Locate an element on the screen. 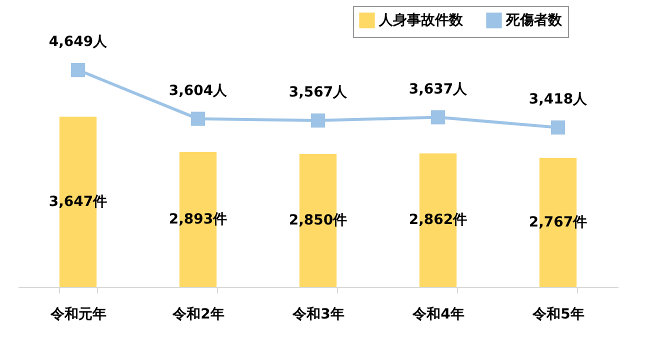 This screenshot has width=650, height=340. legend-label: 死傷者数 is located at coordinates (534, 20).